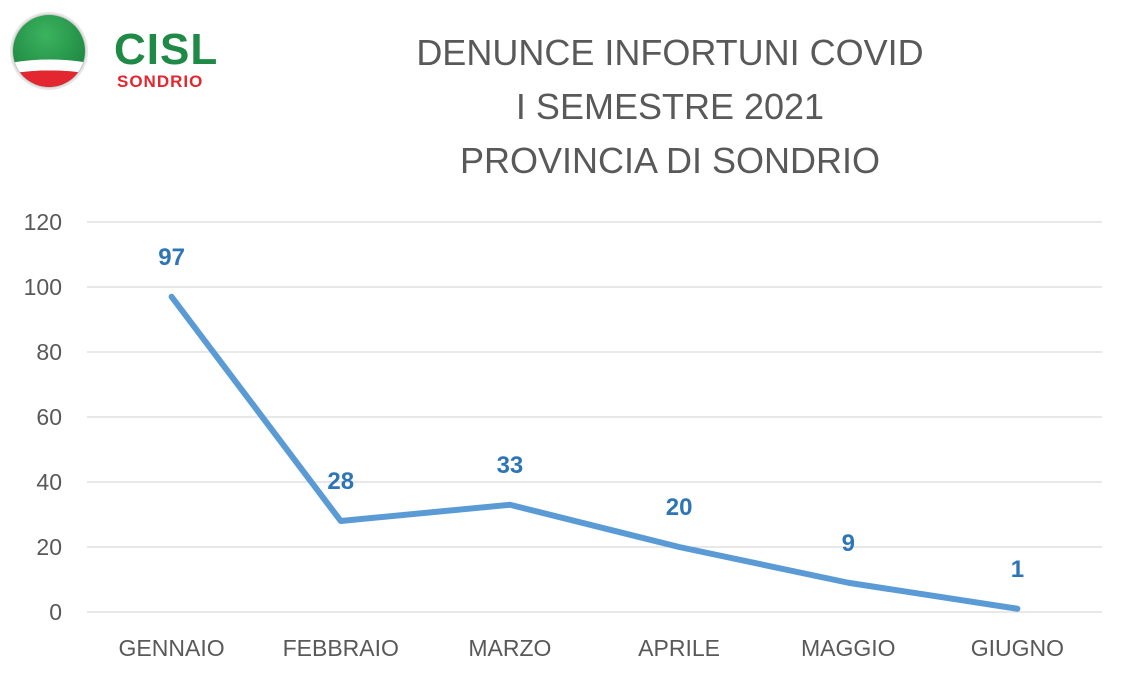 This screenshot has height=679, width=1133. I want to click on x-tick-label: GENNAIO, so click(172, 648).